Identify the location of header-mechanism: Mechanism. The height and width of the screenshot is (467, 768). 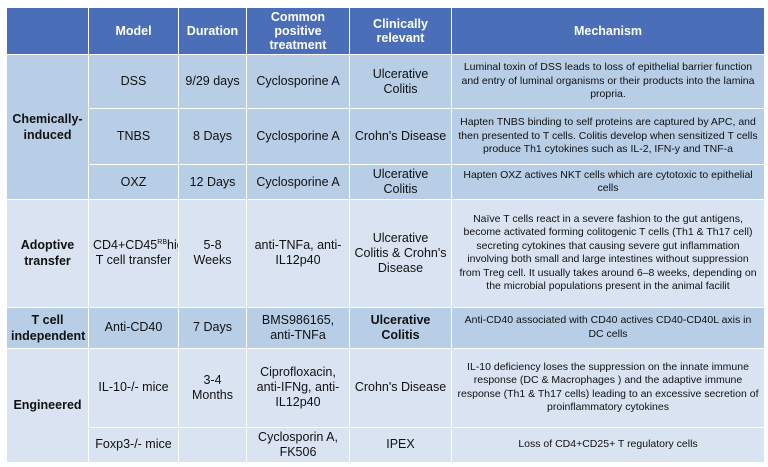
(608, 31).